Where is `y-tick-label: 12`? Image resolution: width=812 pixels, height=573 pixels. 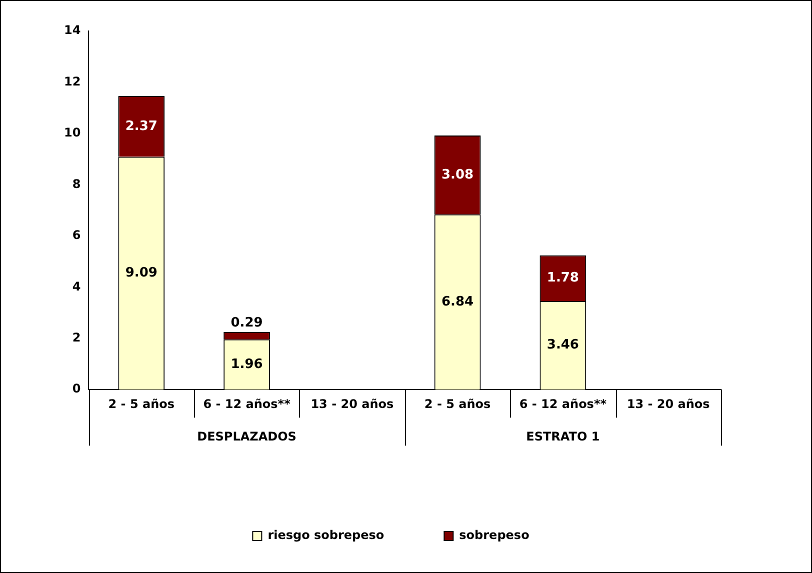
y-tick-label: 12 is located at coordinates (72, 81).